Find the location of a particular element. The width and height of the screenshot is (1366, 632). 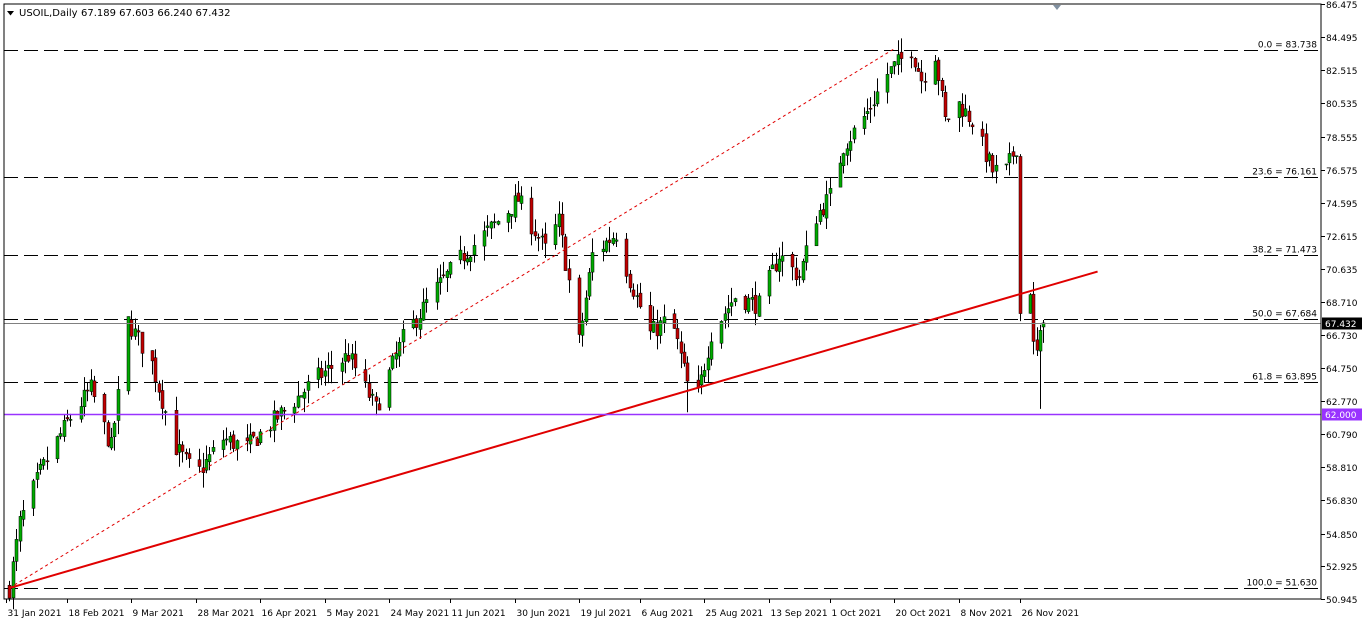

chart-shift-icon is located at coordinates (1057, 7).